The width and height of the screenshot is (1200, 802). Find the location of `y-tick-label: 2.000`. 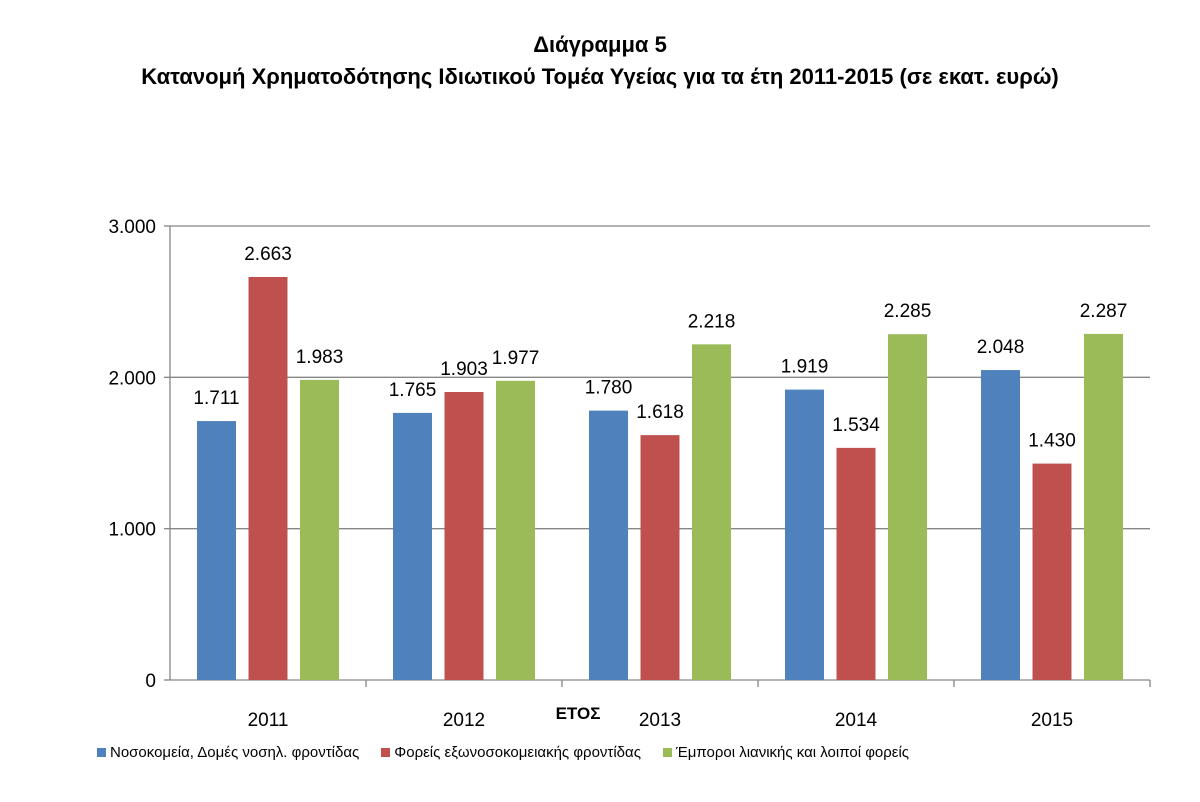

y-tick-label: 2.000 is located at coordinates (132, 378).